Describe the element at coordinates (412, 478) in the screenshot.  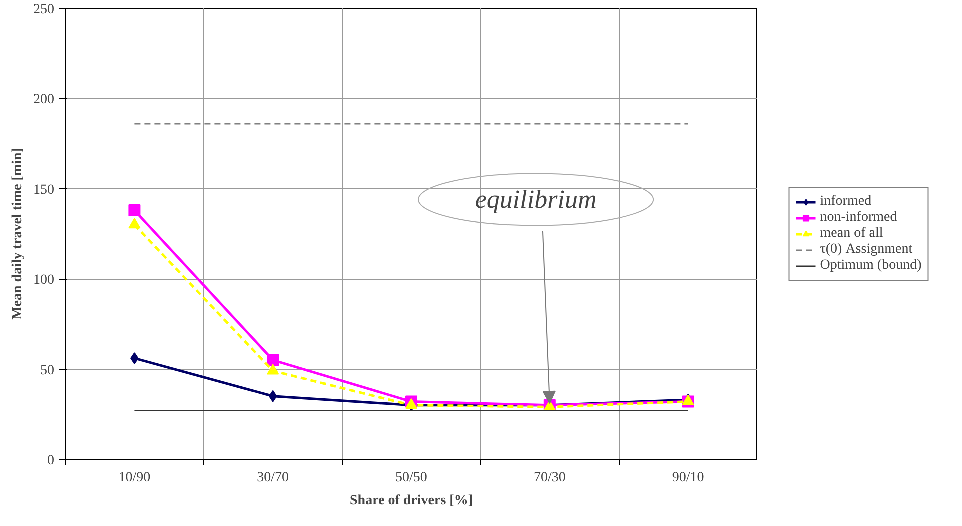
I see `x-tick-label: 50/50` at that location.